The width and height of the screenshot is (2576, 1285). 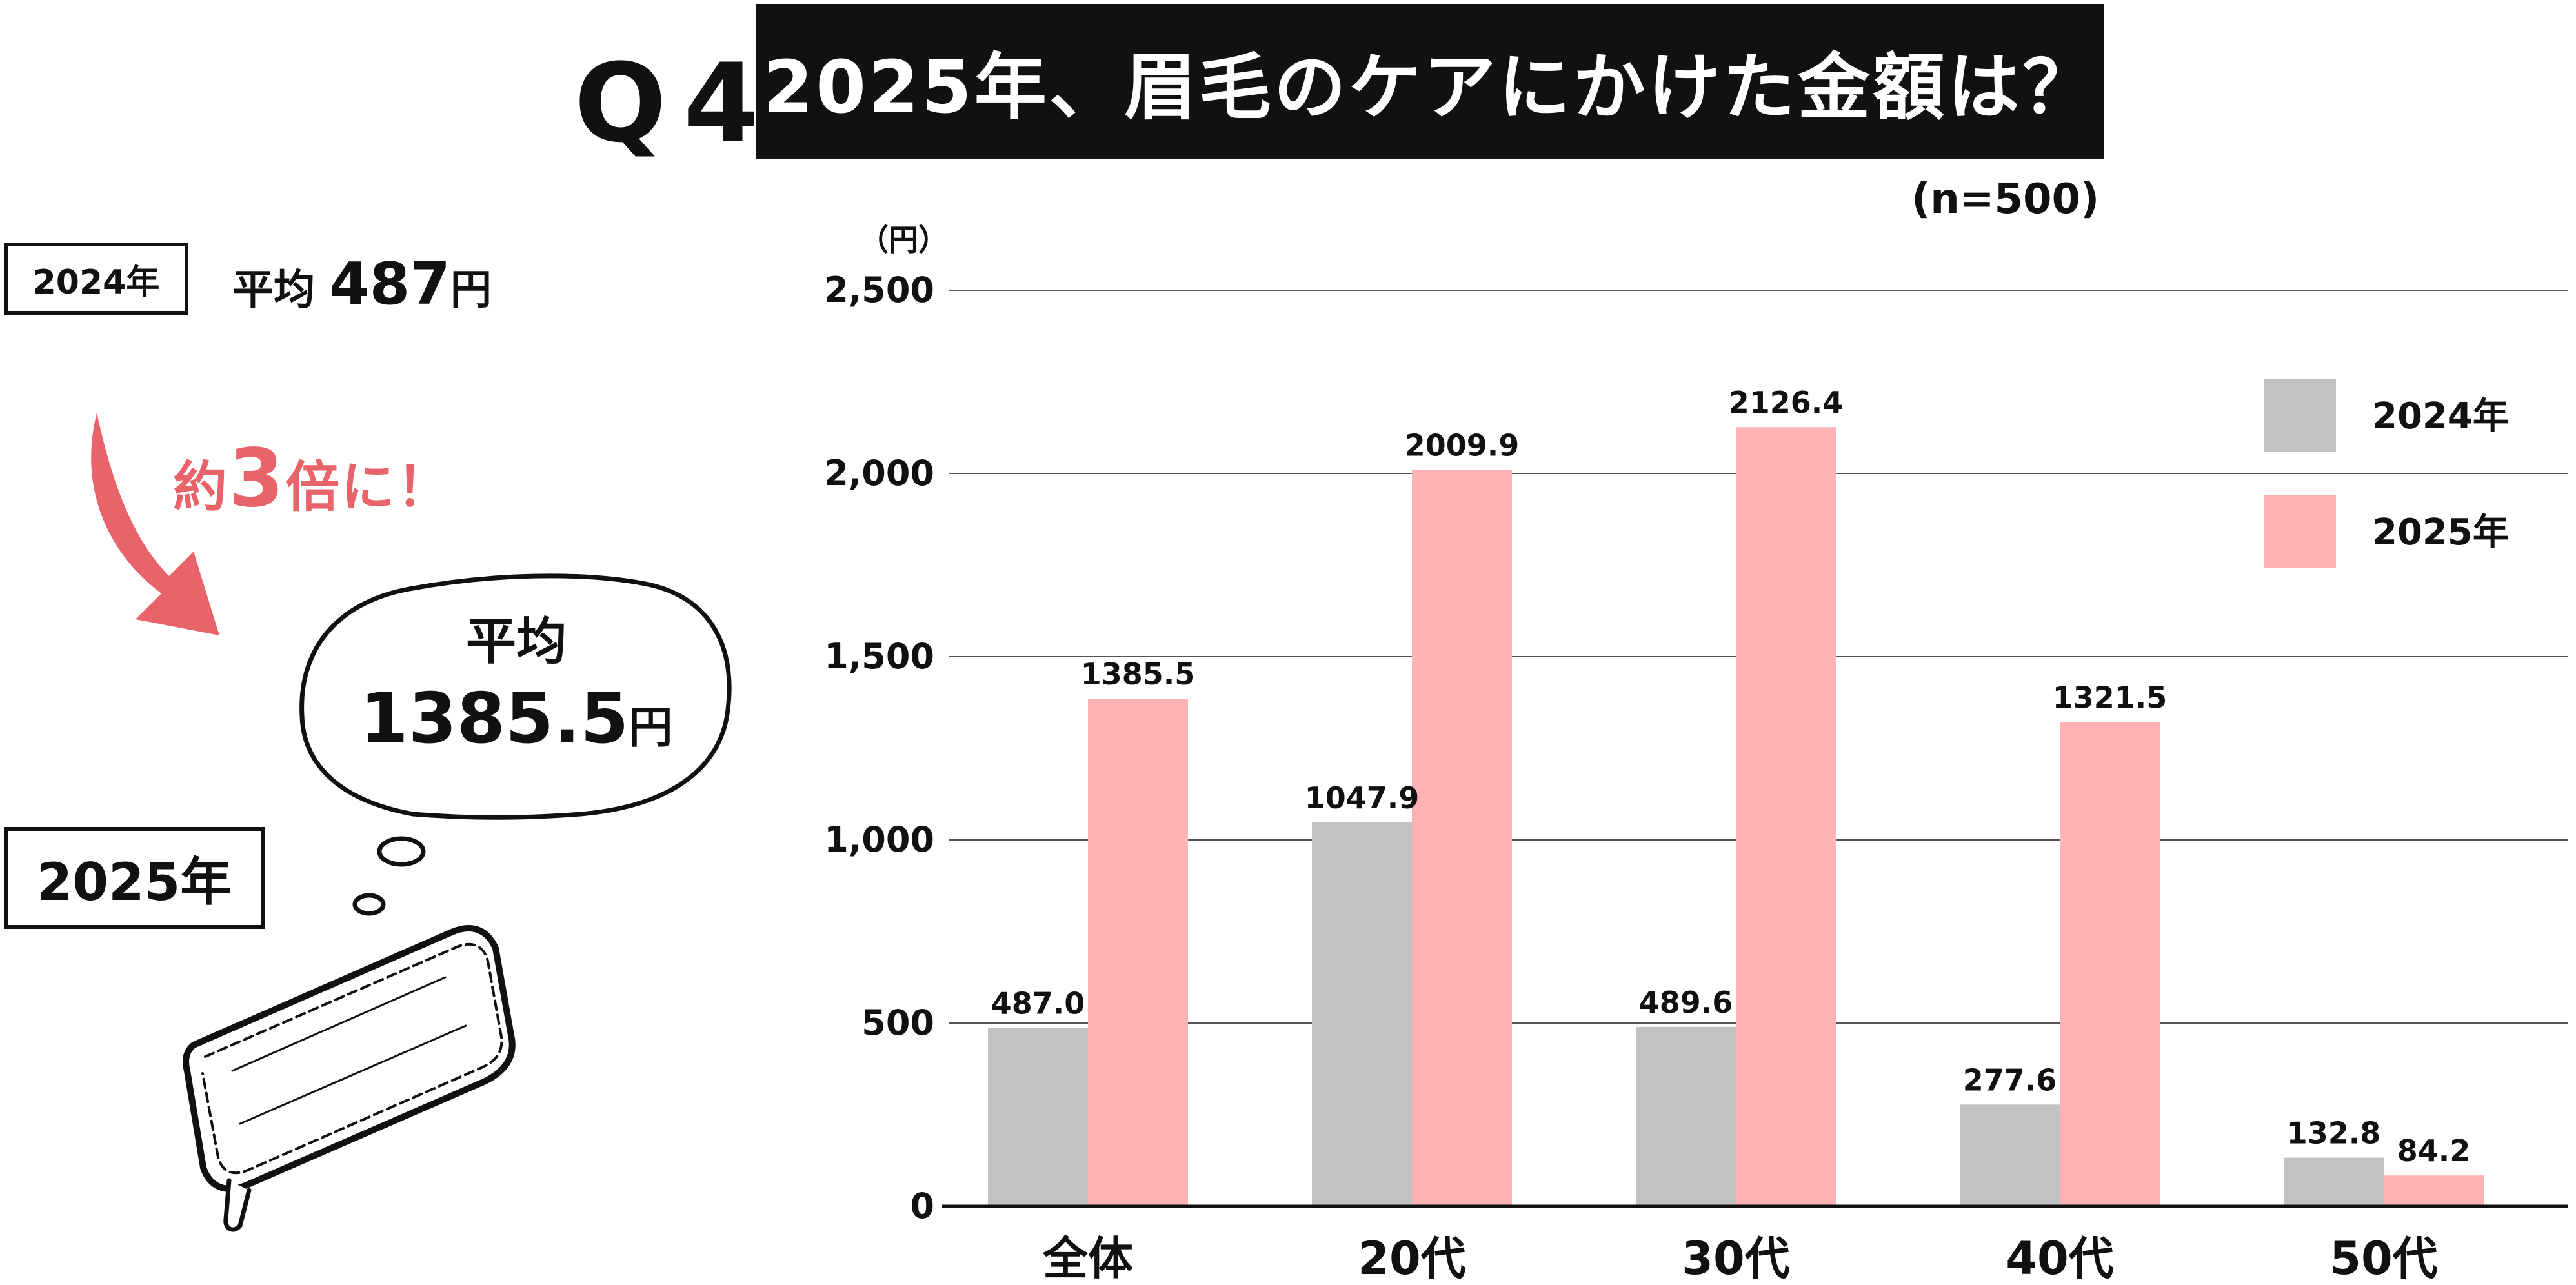 What do you see at coordinates (903, 240) in the screenshot?
I see `y-axis-unit: （円）` at bounding box center [903, 240].